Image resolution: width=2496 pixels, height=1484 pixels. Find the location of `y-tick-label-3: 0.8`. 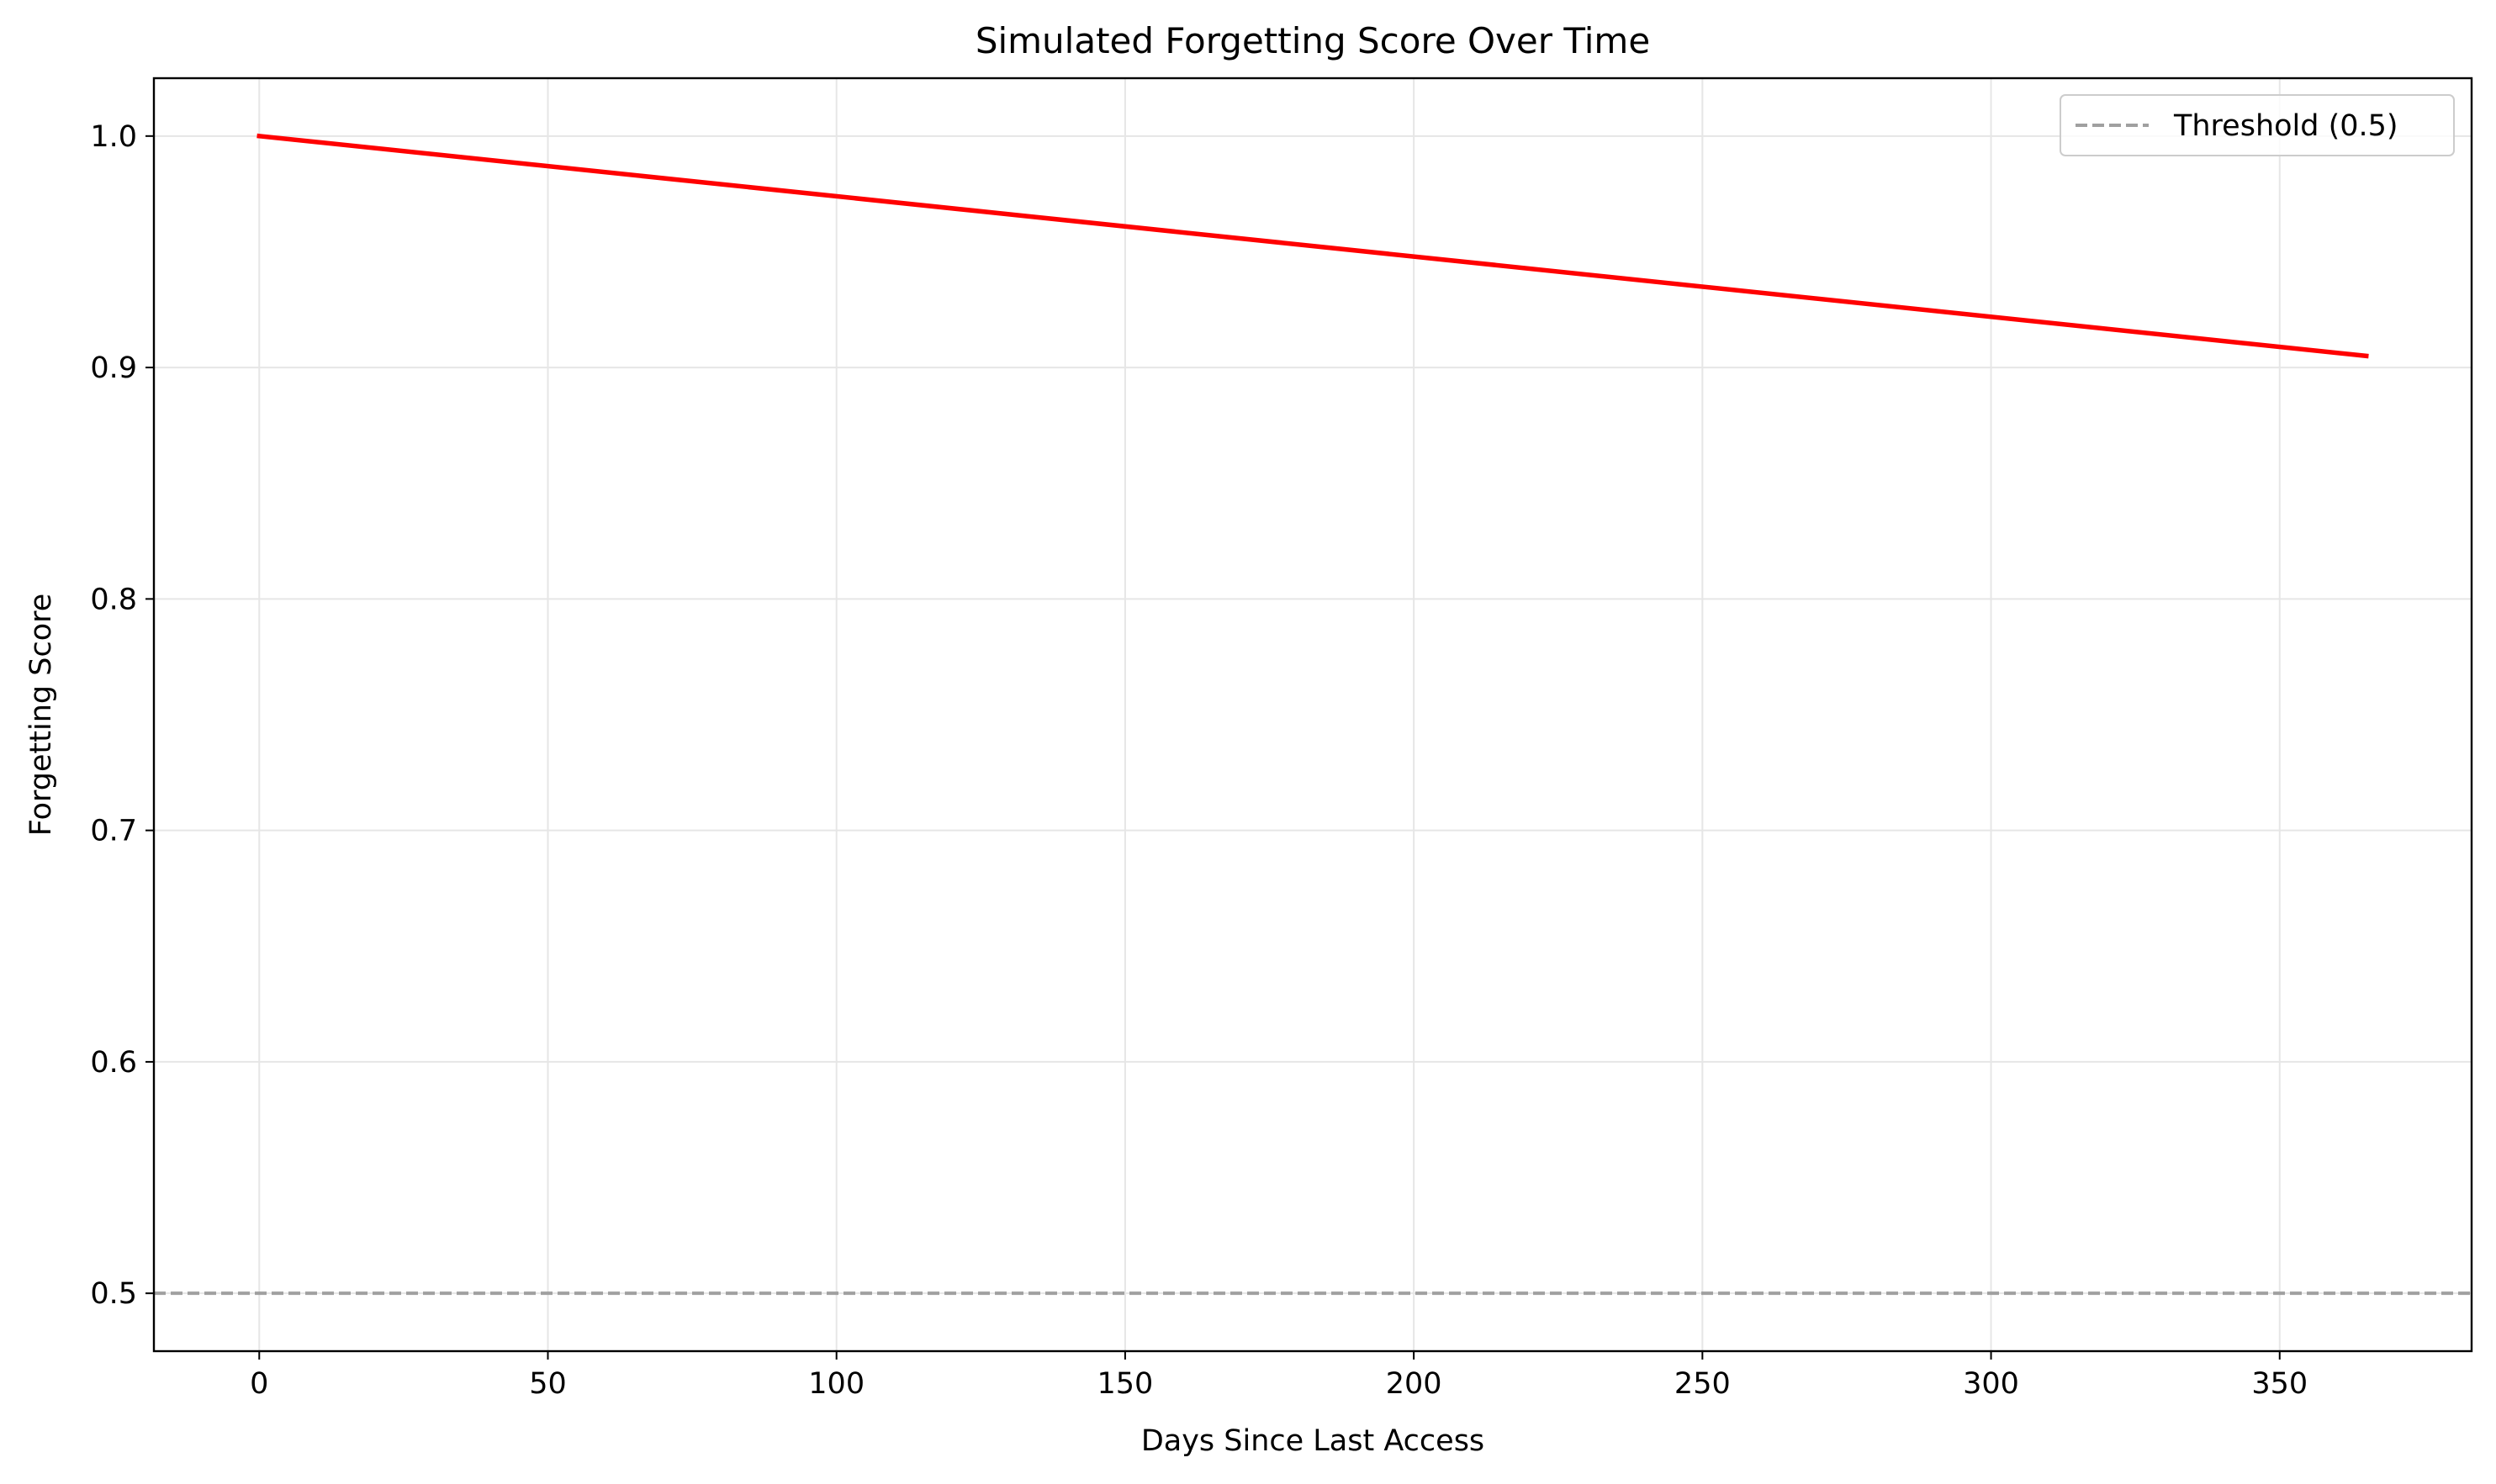

y-tick-label-3: 0.8 is located at coordinates (113, 599).